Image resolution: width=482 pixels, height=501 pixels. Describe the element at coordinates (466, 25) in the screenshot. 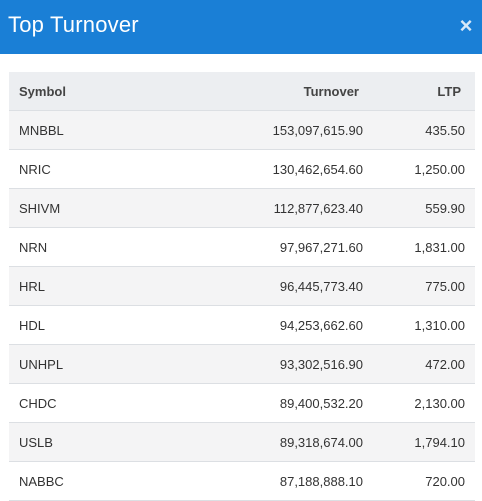

I see `close-icon: ×` at that location.